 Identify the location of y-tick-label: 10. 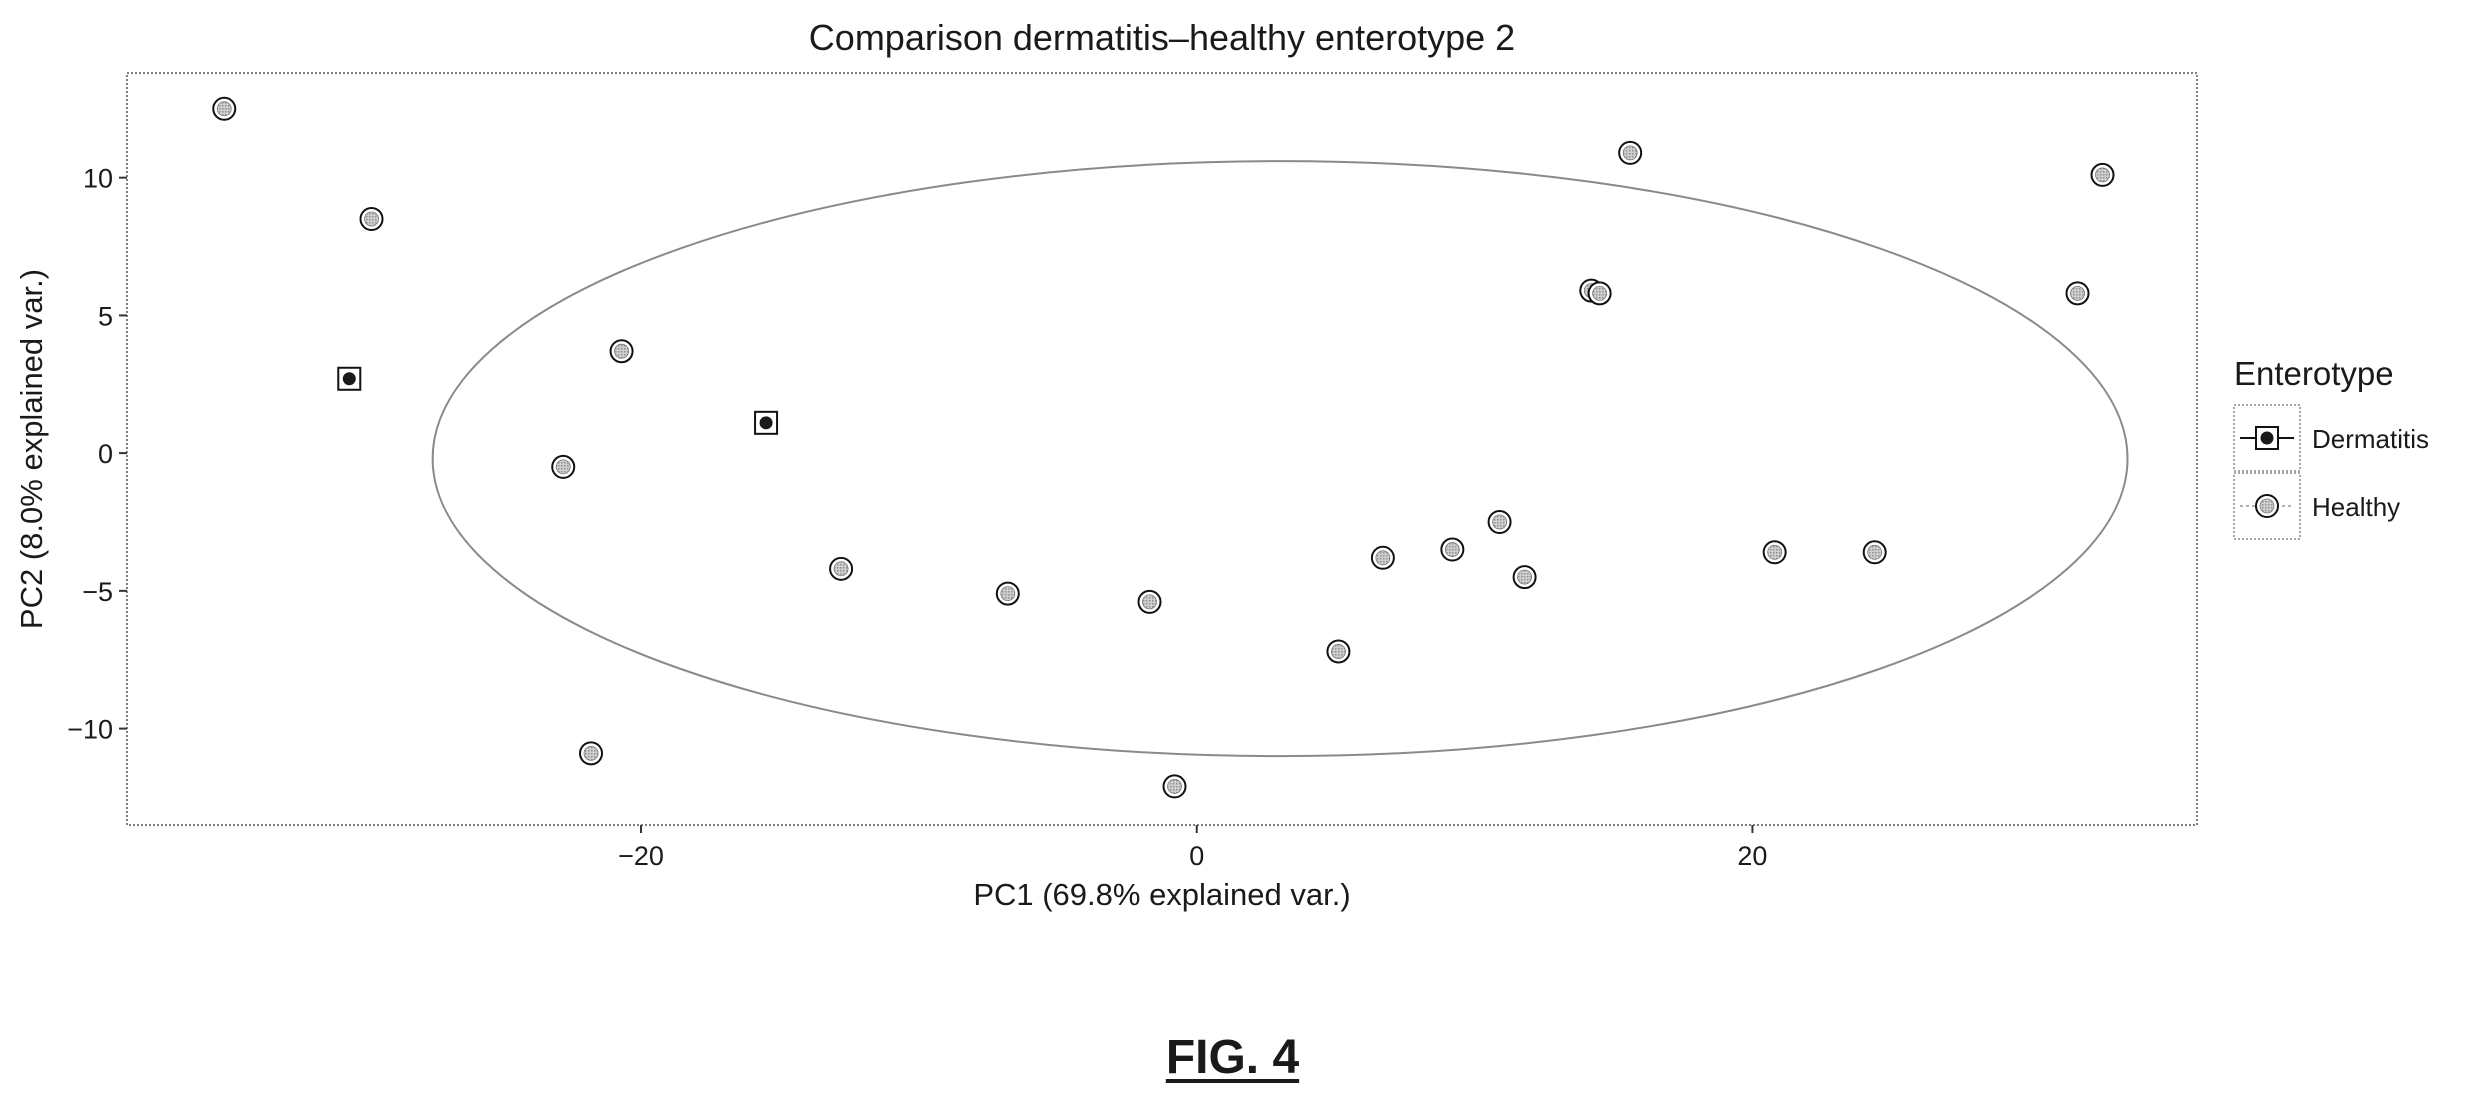
(98, 179).